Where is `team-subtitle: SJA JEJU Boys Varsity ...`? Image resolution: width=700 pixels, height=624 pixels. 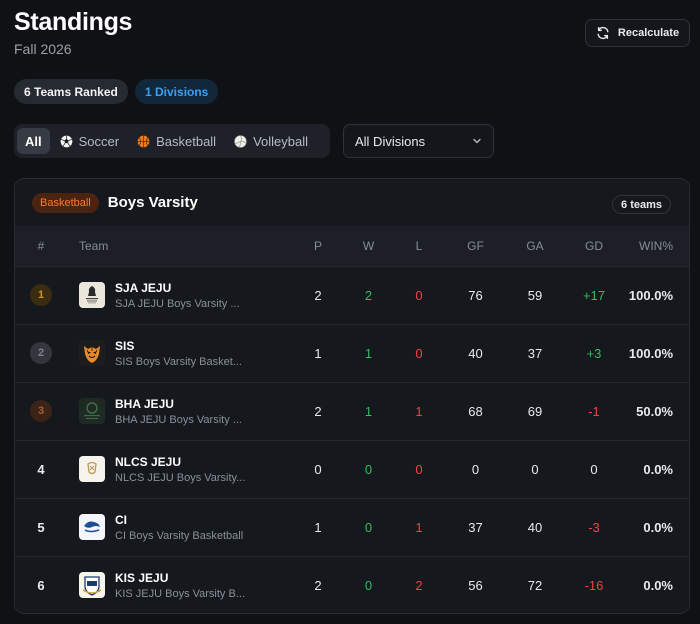
team-subtitle: SJA JEJU Boys Varsity ... is located at coordinates (177, 303).